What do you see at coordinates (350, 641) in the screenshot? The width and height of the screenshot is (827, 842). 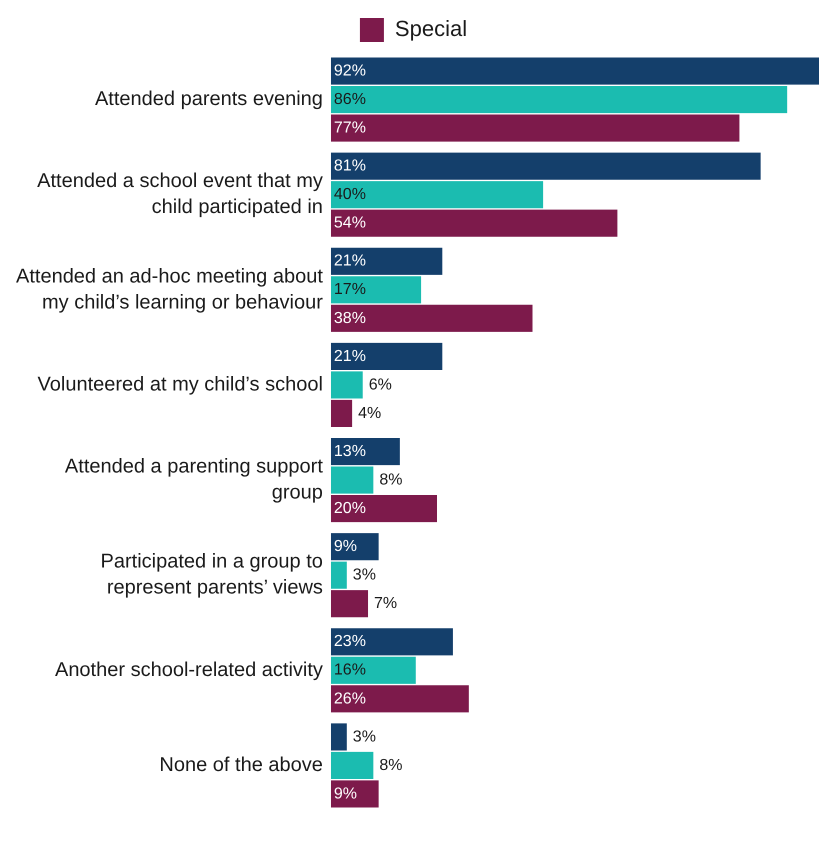 I see `data-label: 23%` at bounding box center [350, 641].